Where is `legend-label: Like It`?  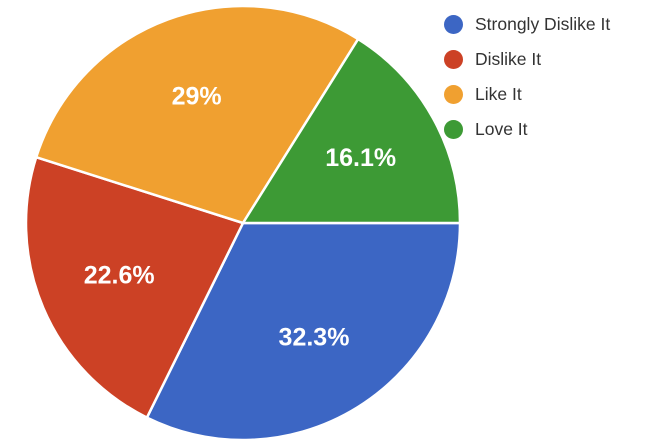 legend-label: Like It is located at coordinates (498, 94).